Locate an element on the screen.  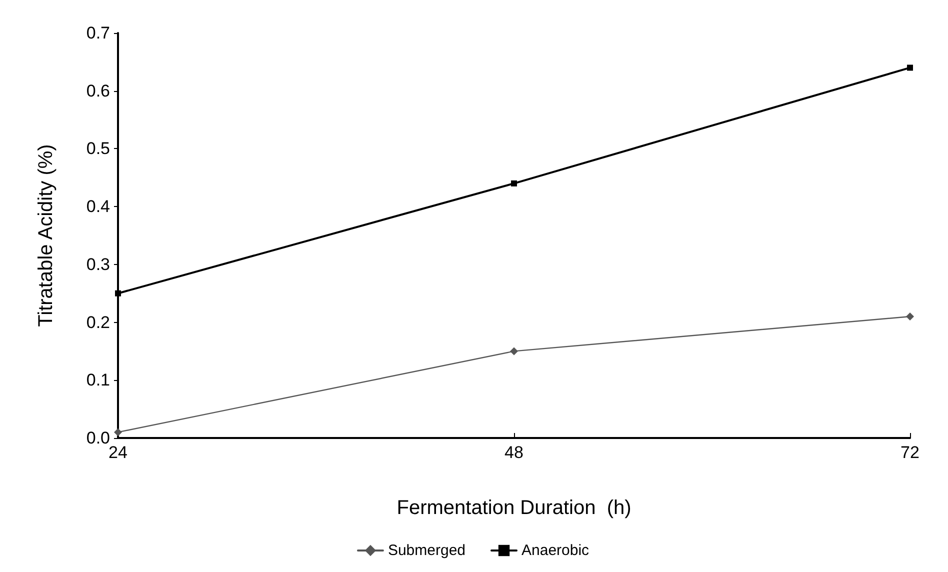
y-axis-title: Titratable Acidity (%) is located at coordinates (46, 235).